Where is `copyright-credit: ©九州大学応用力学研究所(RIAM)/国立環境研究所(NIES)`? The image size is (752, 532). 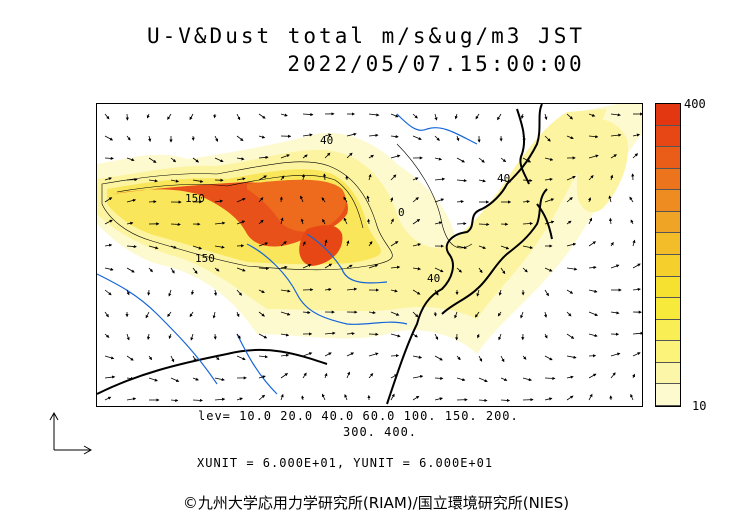 copyright-credit: ©九州大学応用力学研究所(RIAM)/国立環境研究所(NIES) is located at coordinates (376, 503).